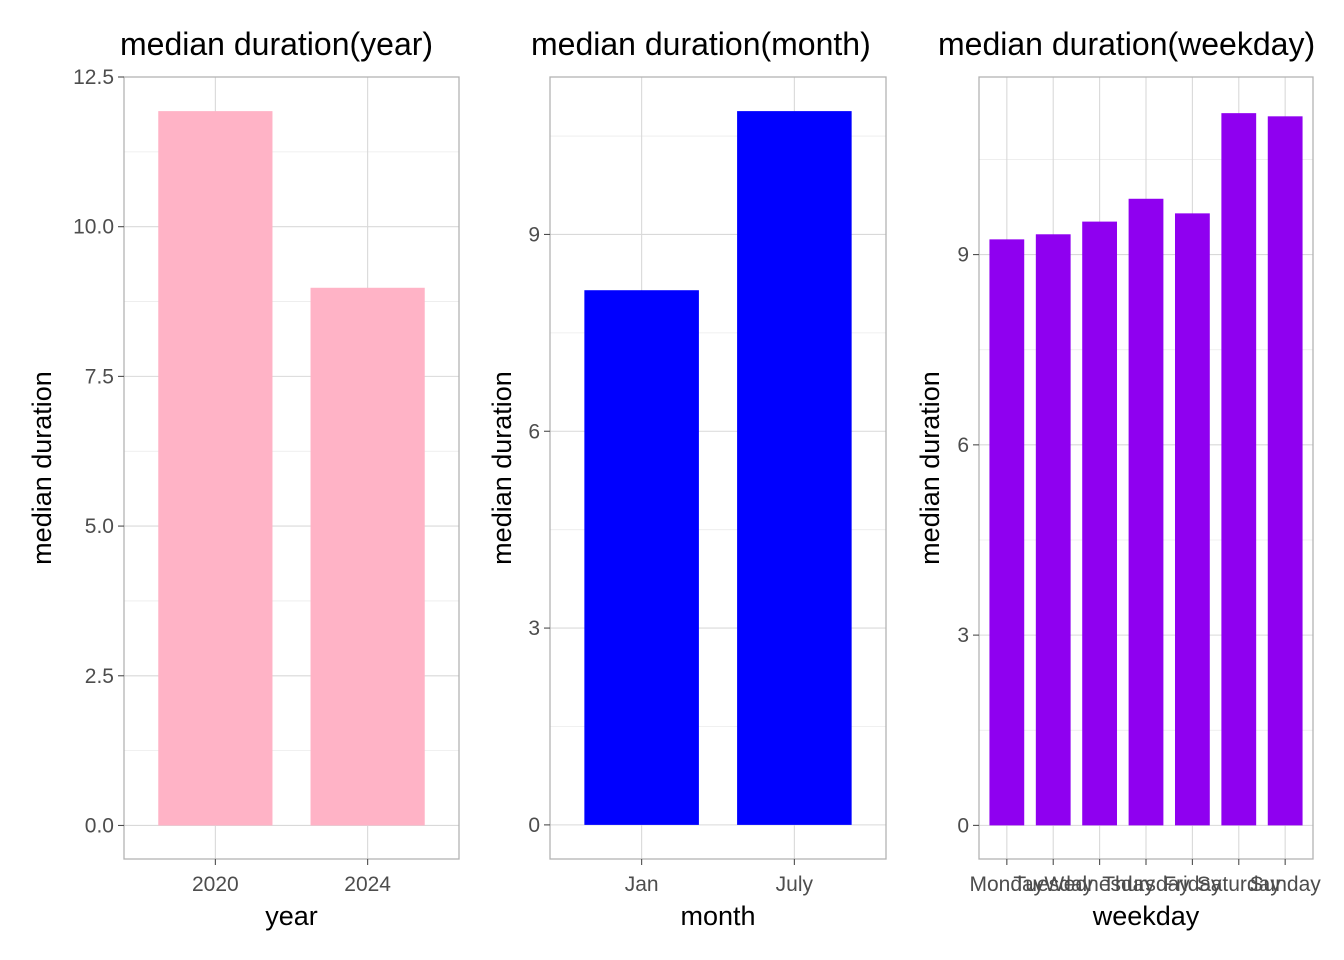 This screenshot has width=1344, height=960. Describe the element at coordinates (1286, 884) in the screenshot. I see `x-tick-label: Sunday` at that location.